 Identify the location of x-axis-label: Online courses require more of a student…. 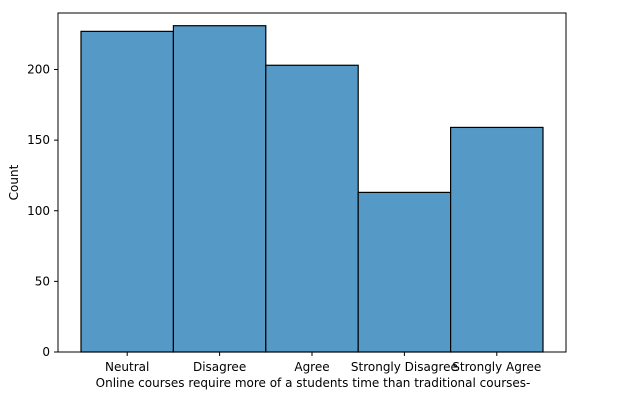
(313, 383).